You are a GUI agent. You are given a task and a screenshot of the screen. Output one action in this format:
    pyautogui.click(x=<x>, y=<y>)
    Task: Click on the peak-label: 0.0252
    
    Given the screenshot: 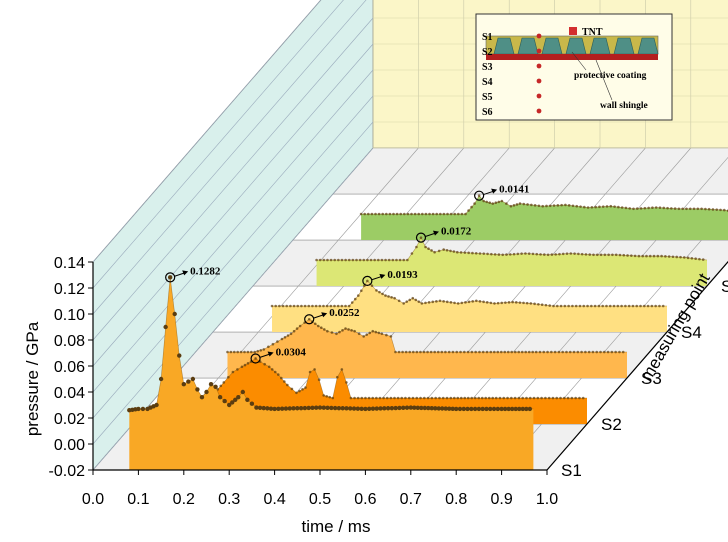 What is the action you would take?
    pyautogui.click(x=344, y=313)
    